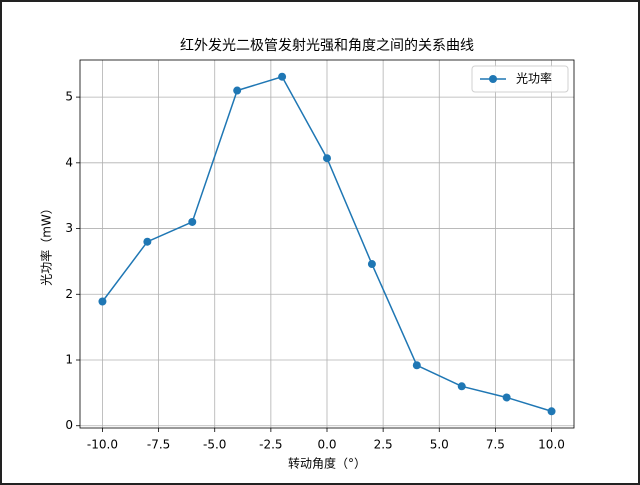  I want to click on x-tick-label: 7.5, so click(495, 445).